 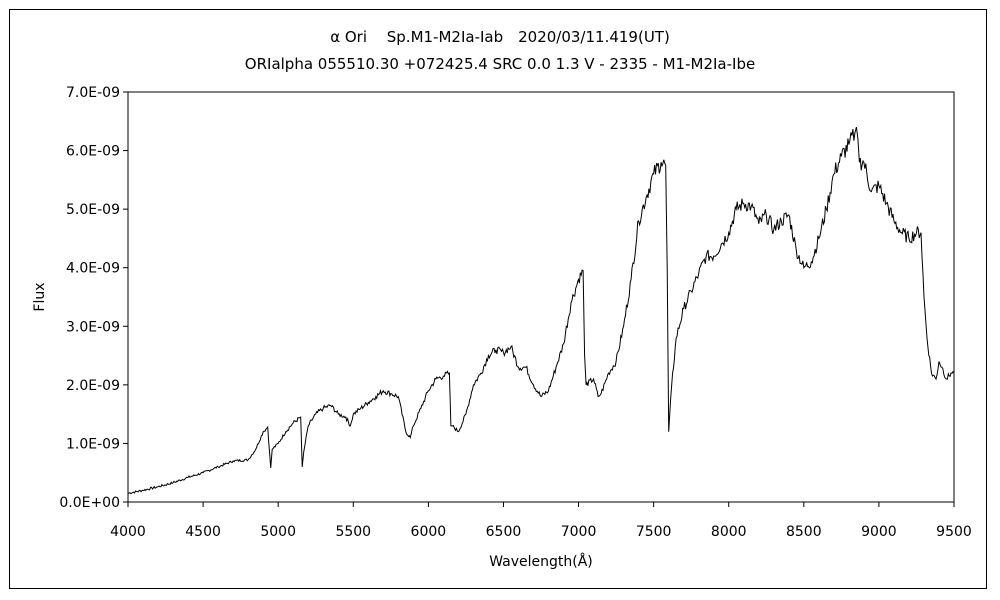 What do you see at coordinates (89, 503) in the screenshot?
I see `y-tick-label: 0.0E+00` at bounding box center [89, 503].